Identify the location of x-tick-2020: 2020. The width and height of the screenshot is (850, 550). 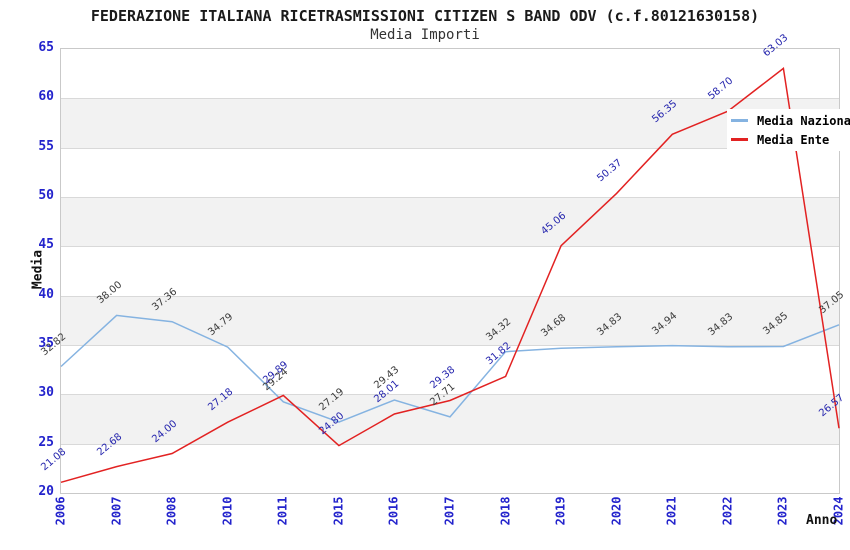
(616, 511).